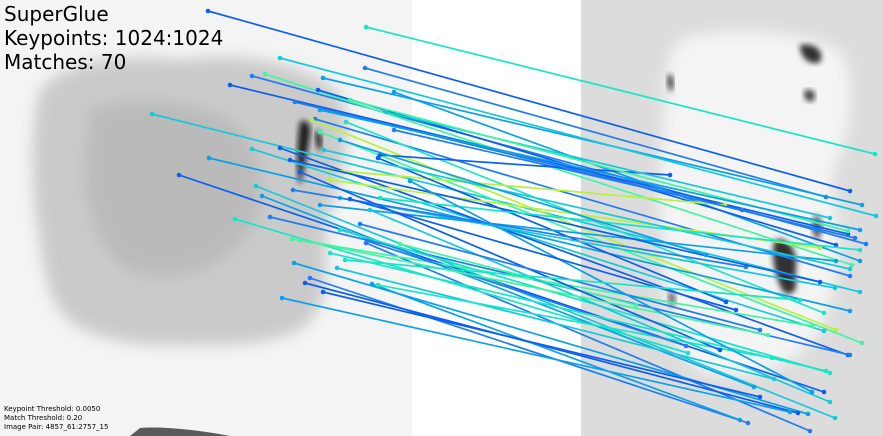 The height and width of the screenshot is (436, 883). Describe the element at coordinates (56, 14) in the screenshot. I see `method-title: SuperGlue` at that location.